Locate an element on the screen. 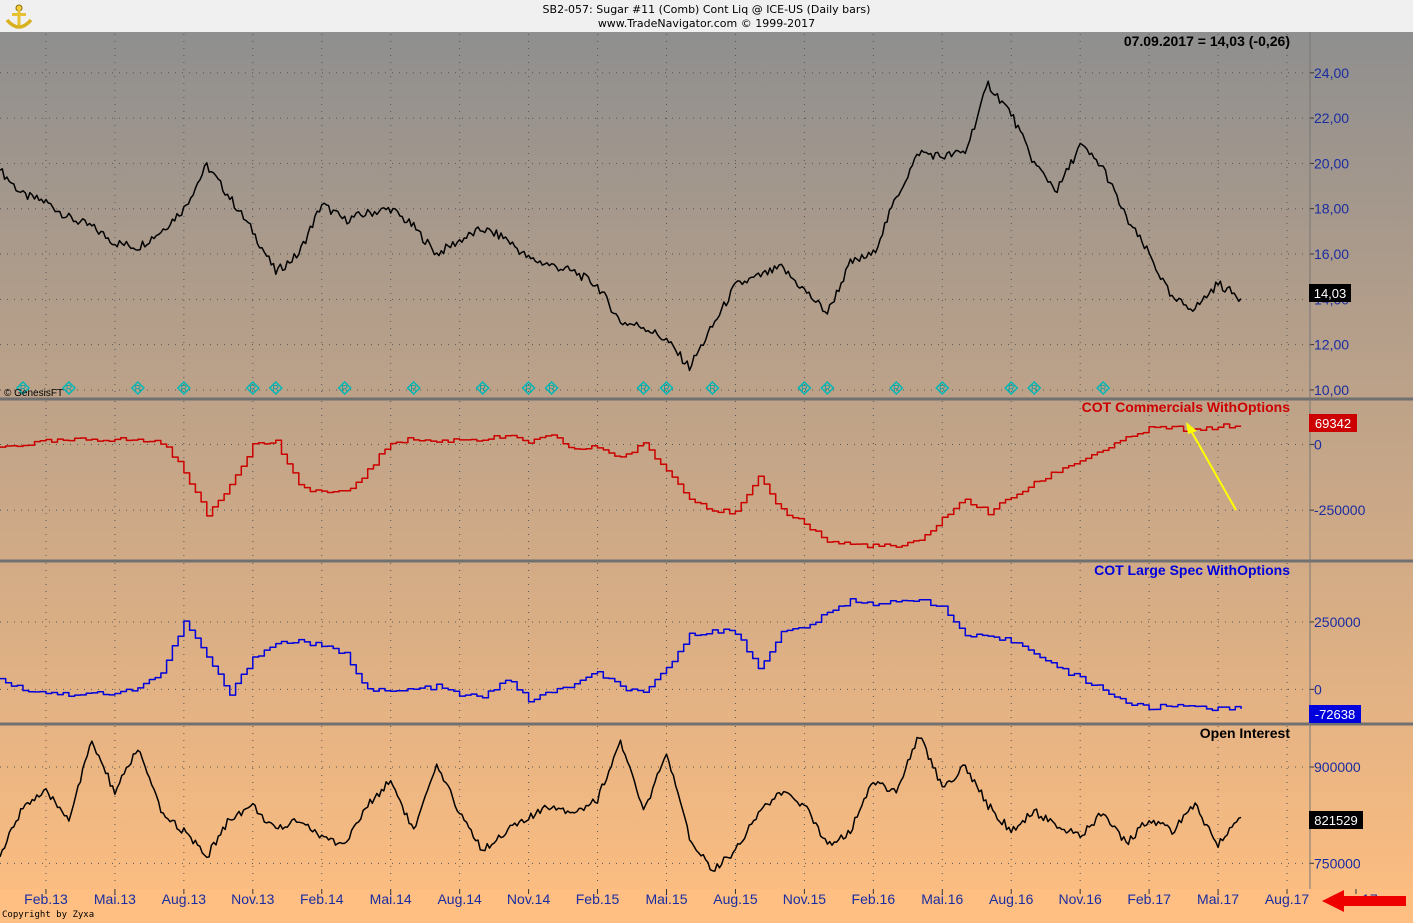  x-tick-label: Aug.17 is located at coordinates (1287, 899).